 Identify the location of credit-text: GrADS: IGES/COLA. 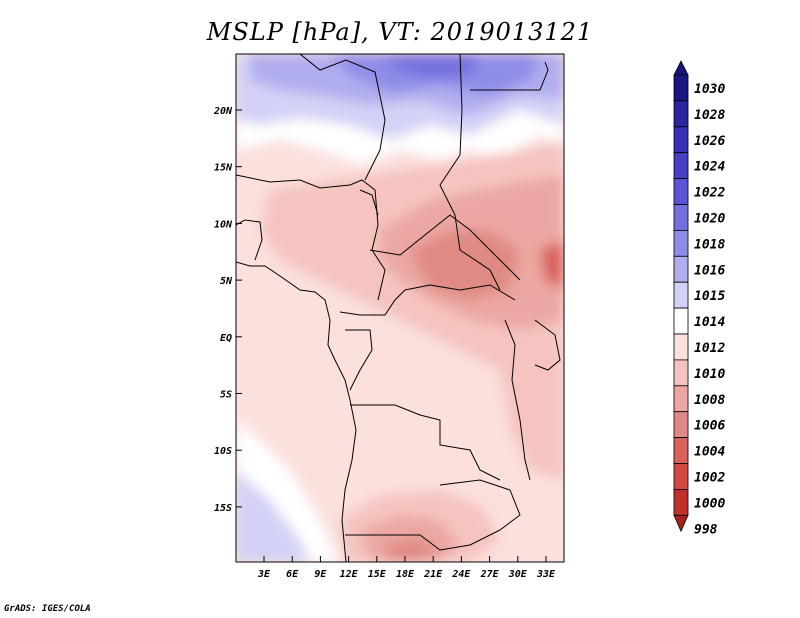
(47, 609).